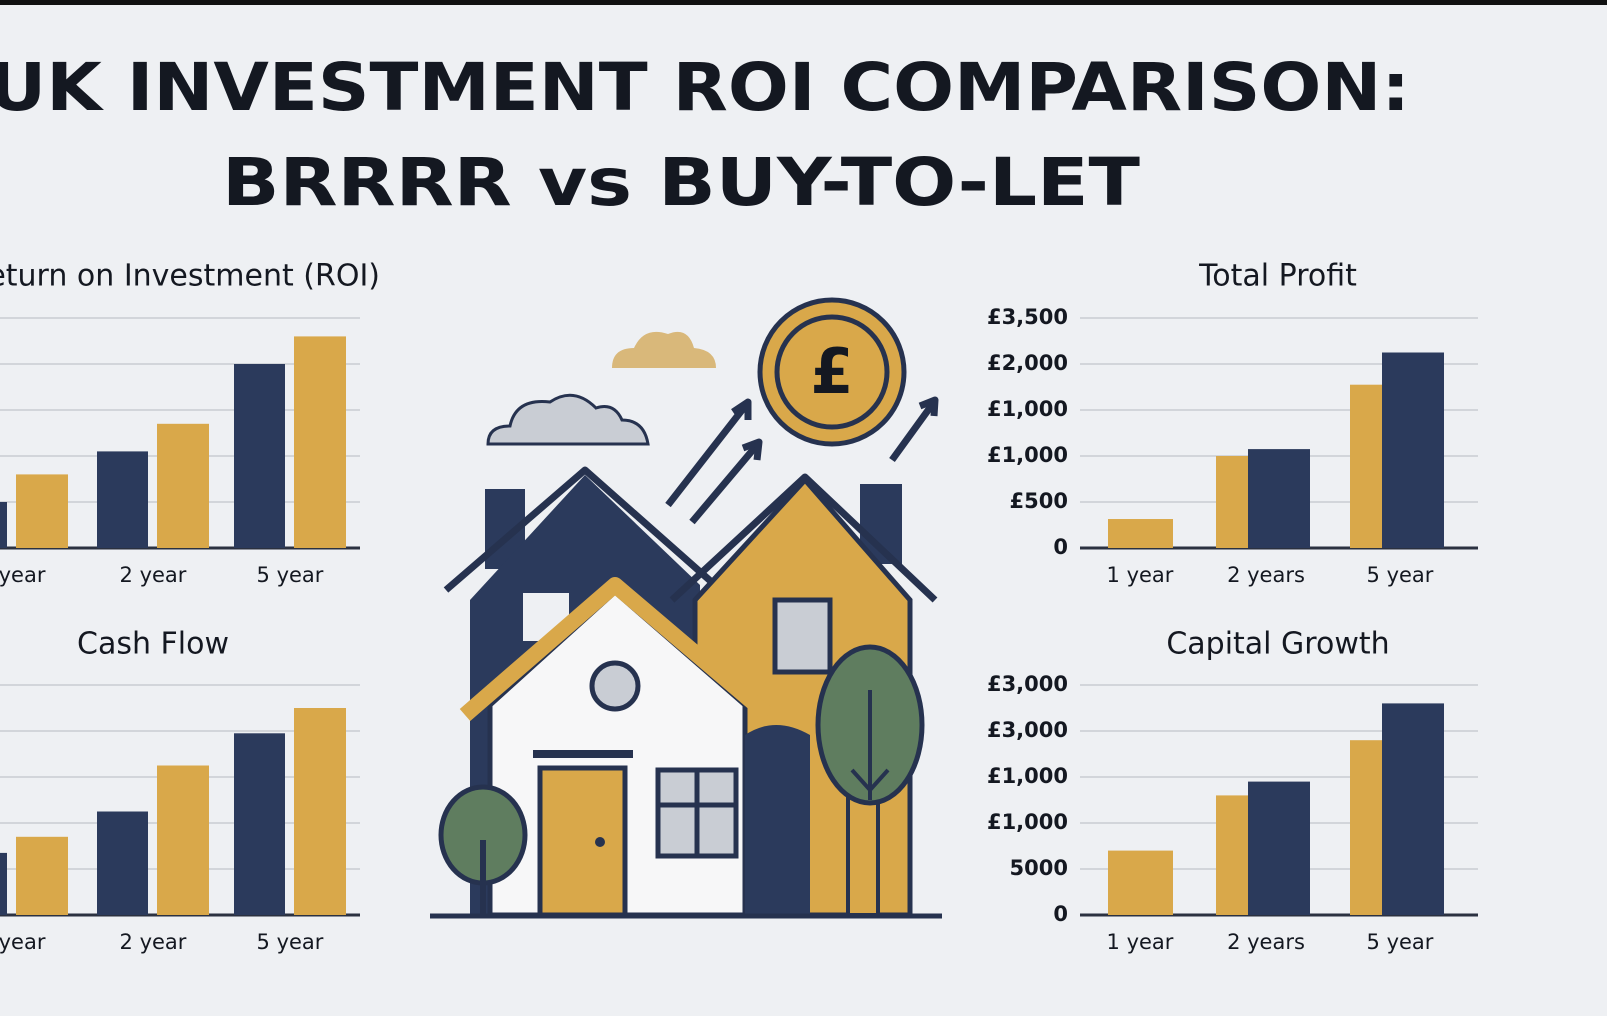 The image size is (1607, 1016). I want to click on coin, so click(832, 372).